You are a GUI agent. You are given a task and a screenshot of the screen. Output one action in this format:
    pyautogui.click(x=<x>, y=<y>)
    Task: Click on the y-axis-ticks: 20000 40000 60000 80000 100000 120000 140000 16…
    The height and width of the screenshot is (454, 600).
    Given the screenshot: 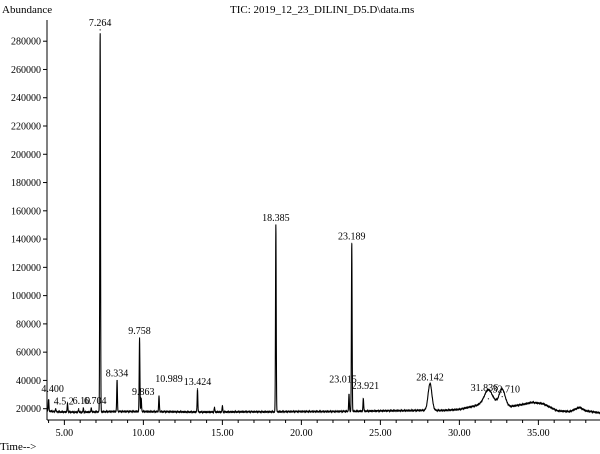 What is the action you would take?
    pyautogui.click(x=29, y=226)
    